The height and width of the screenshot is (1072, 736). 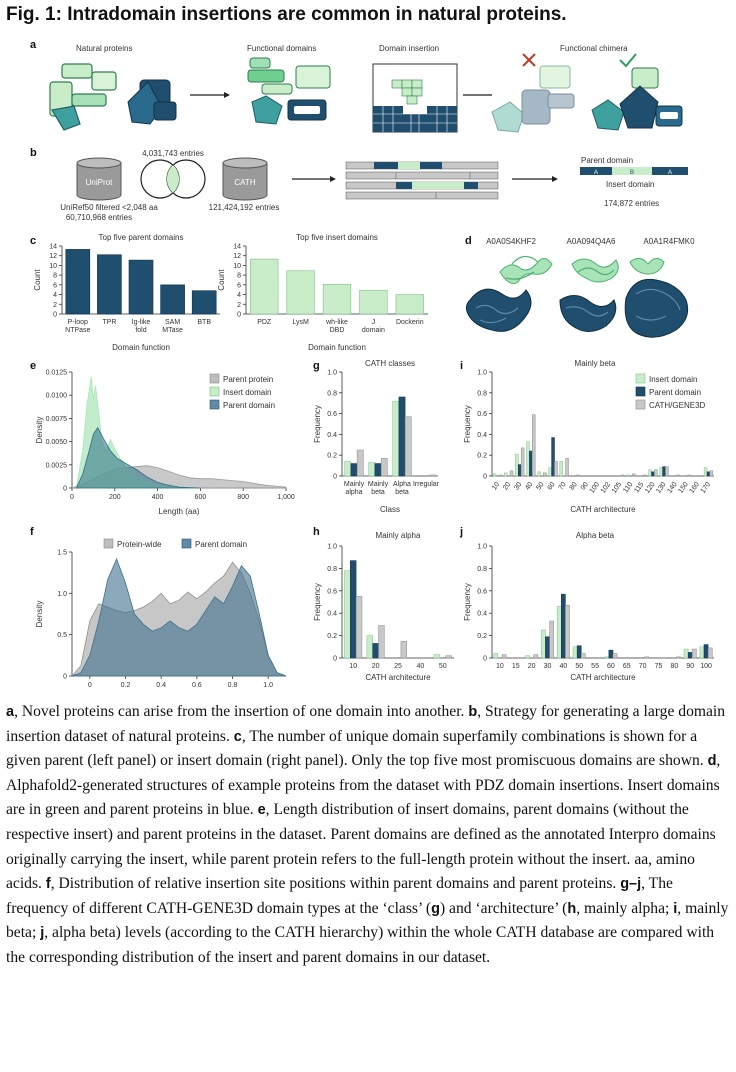 What do you see at coordinates (337, 237) in the screenshot?
I see `chart-title: Top five insert domains` at bounding box center [337, 237].